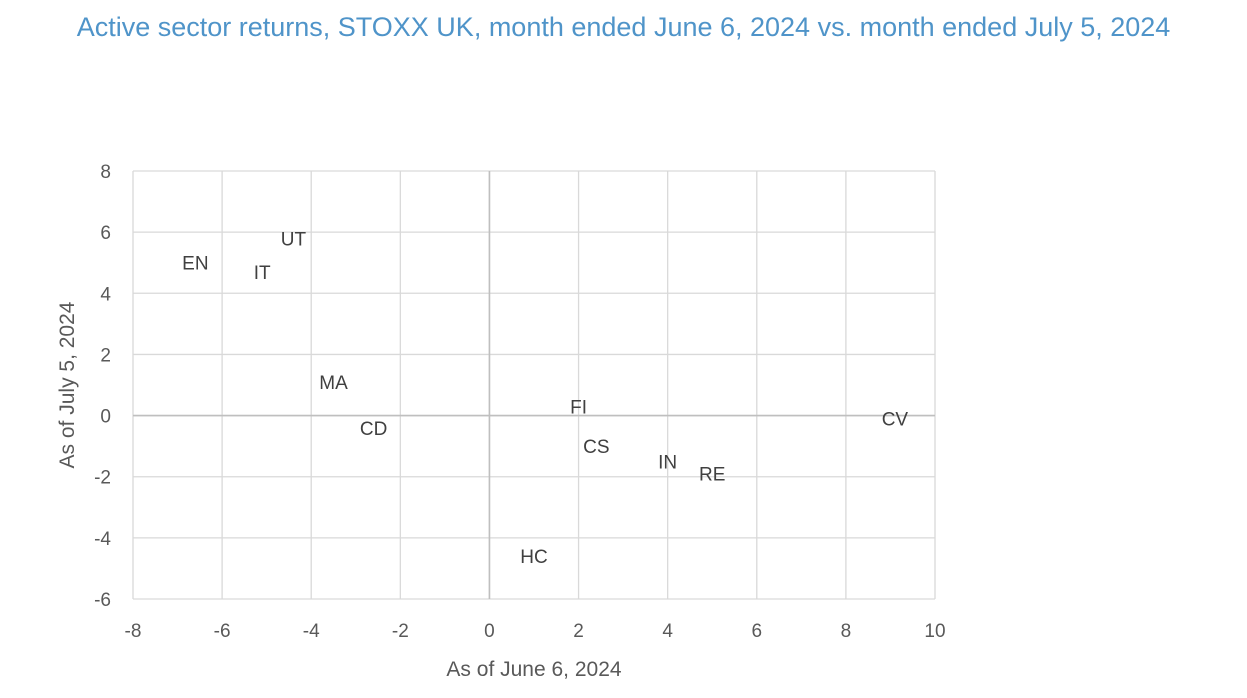 This screenshot has height=698, width=1247. What do you see at coordinates (105, 355) in the screenshot?
I see `y-tick-label: 2` at bounding box center [105, 355].